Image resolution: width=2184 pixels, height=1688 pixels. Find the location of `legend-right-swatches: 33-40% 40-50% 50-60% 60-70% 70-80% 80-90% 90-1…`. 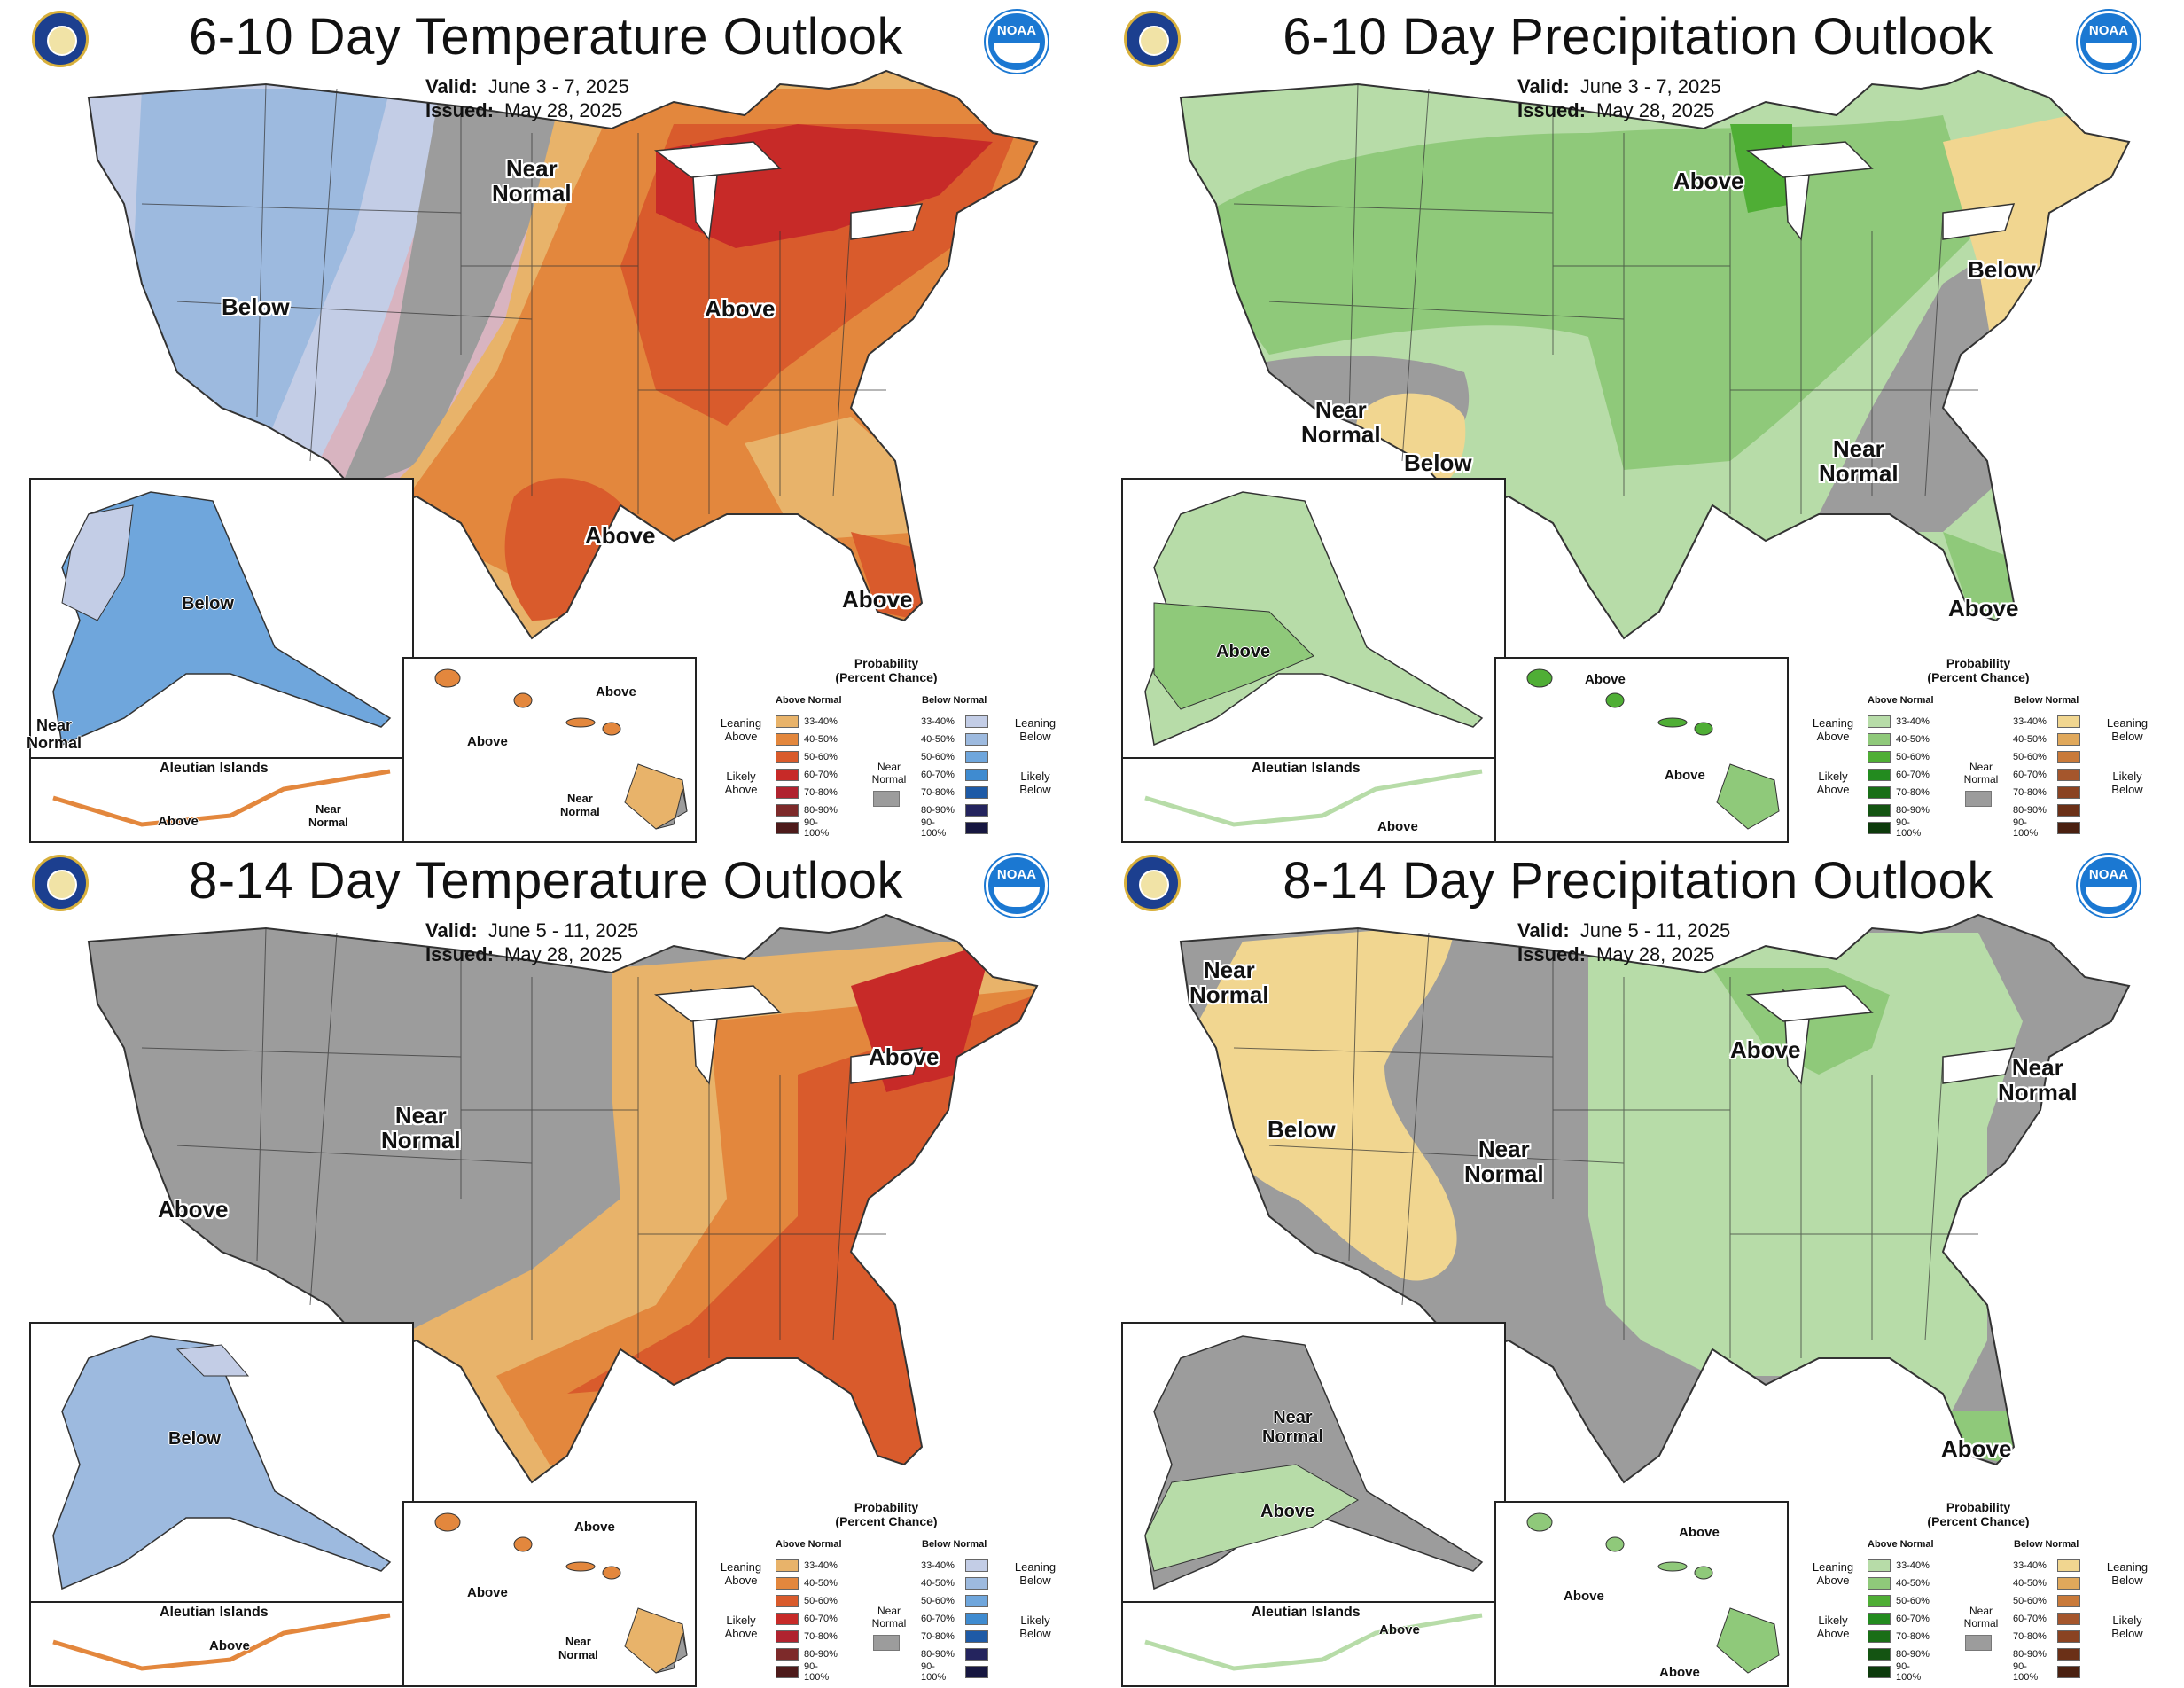

legend-right-swatches: 33-40% 40-50% 50-60% 60-70% 70-80% 80-90% 90-1… is located at coordinates (952, 1620).